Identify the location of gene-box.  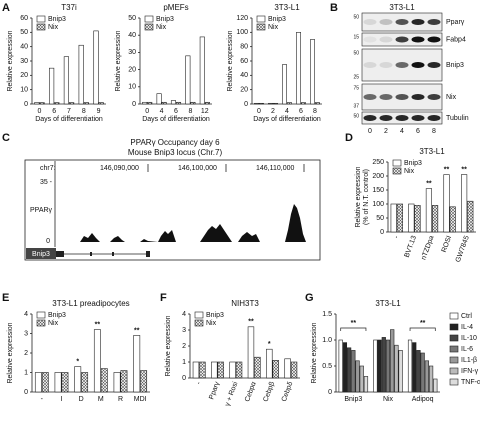
(41, 253).